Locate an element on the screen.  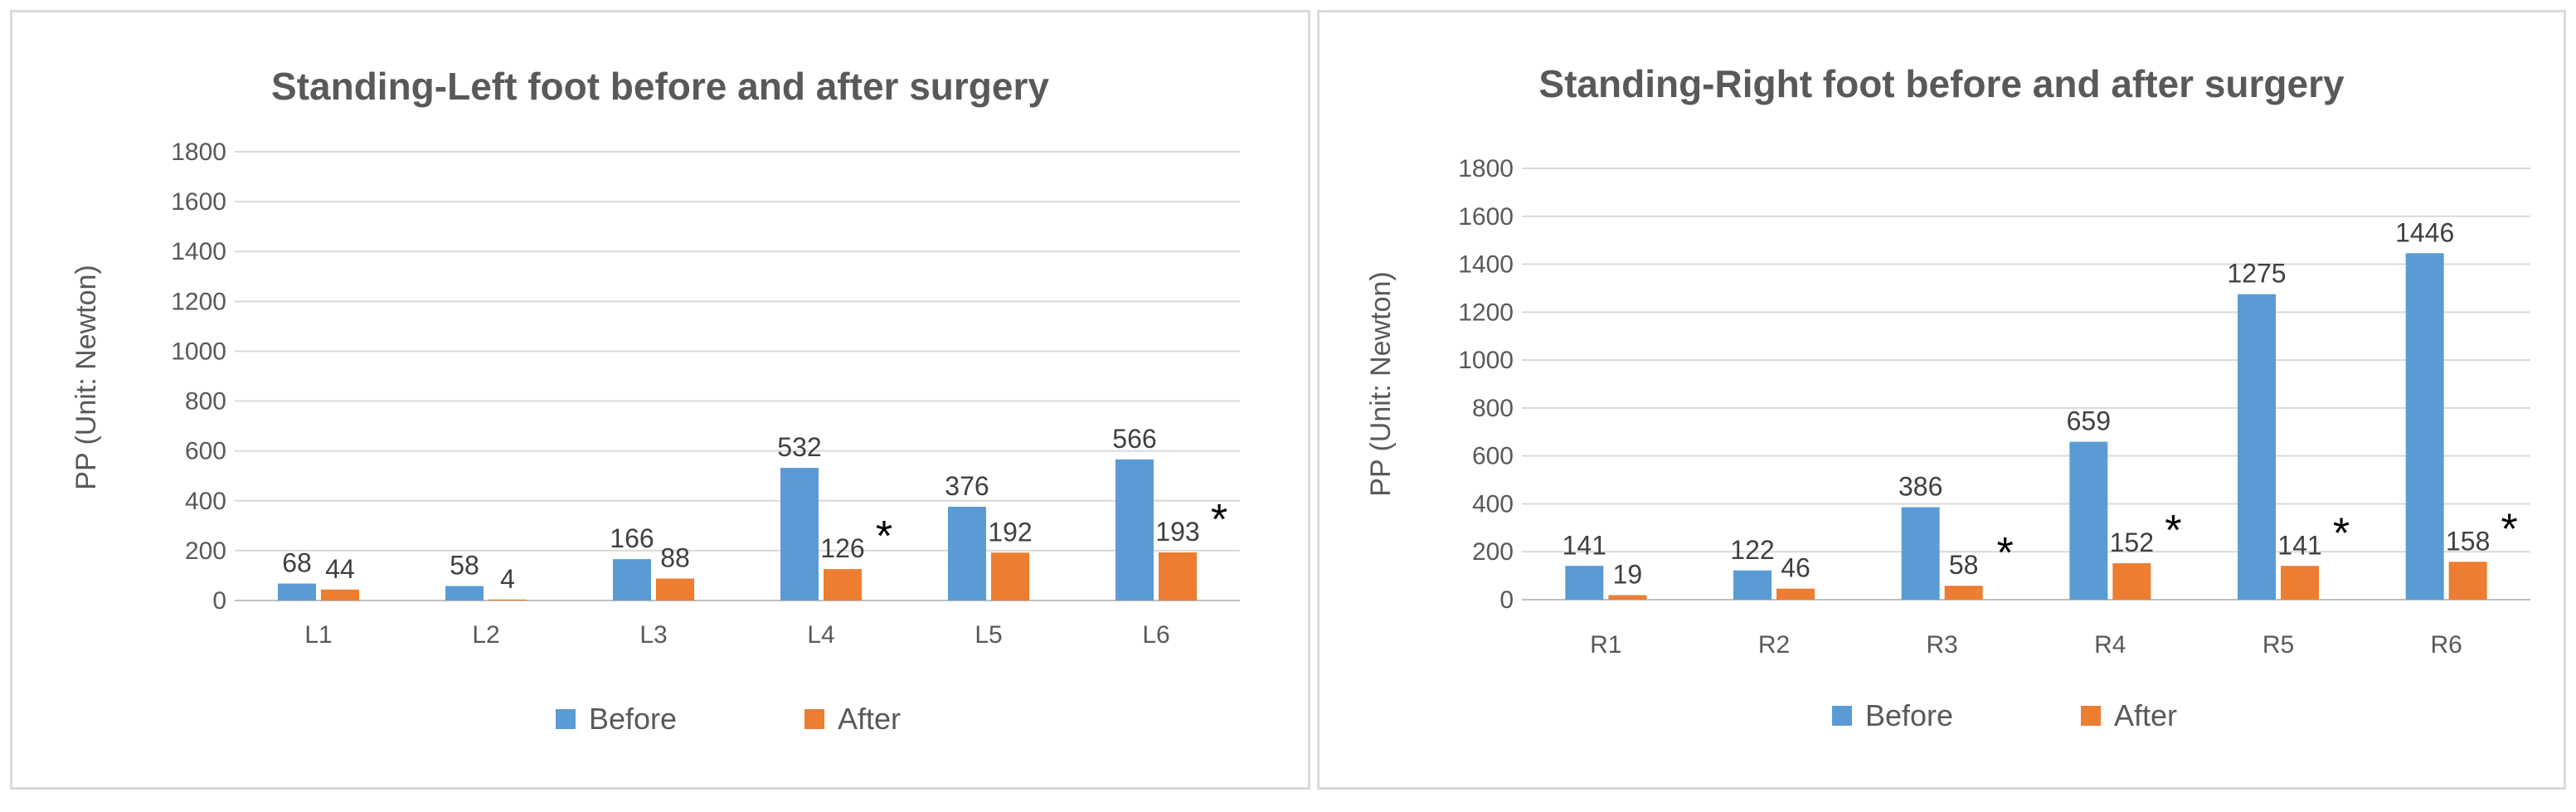
data-label-after-r6: 158 is located at coordinates (2468, 541).